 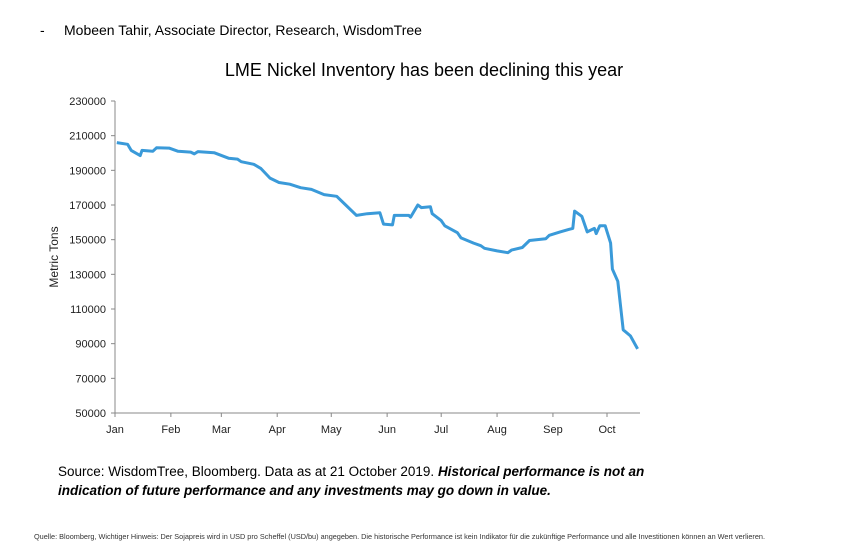 What do you see at coordinates (87, 102) in the screenshot?
I see `y-tick-label: 230000` at bounding box center [87, 102].